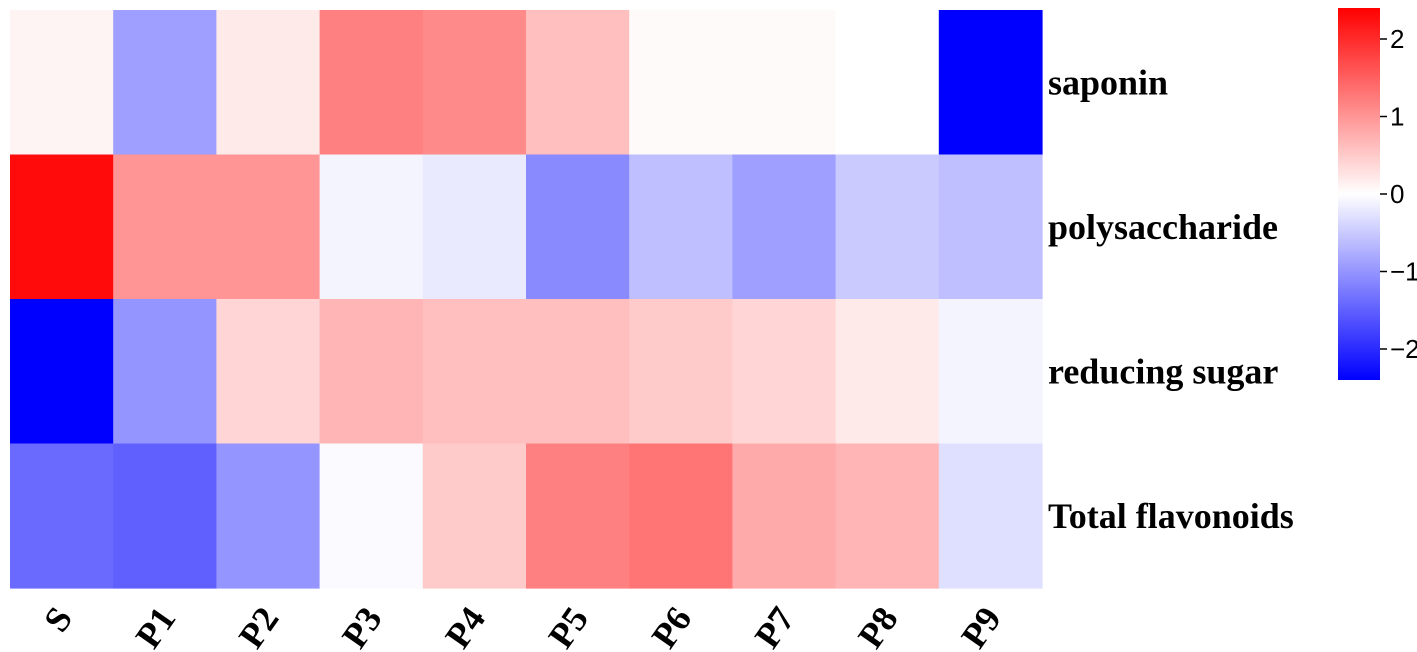  I want to click on heatmap-cell-total-flavonoids-s, so click(62, 516).